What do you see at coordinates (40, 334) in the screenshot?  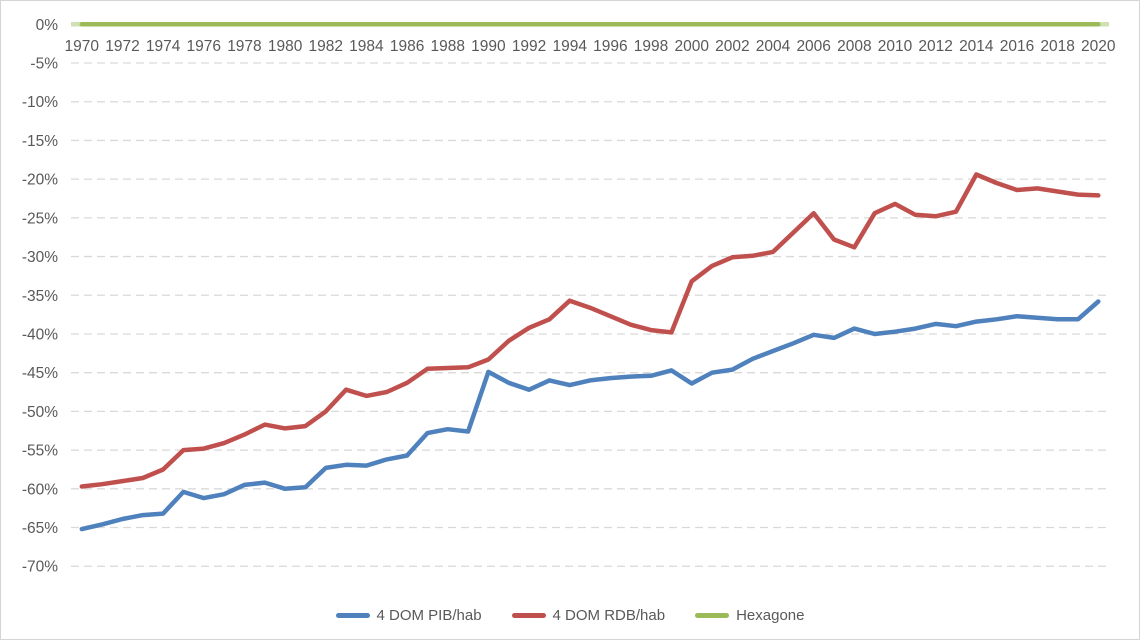 I see `y-axis-tick-label: -40%` at bounding box center [40, 334].